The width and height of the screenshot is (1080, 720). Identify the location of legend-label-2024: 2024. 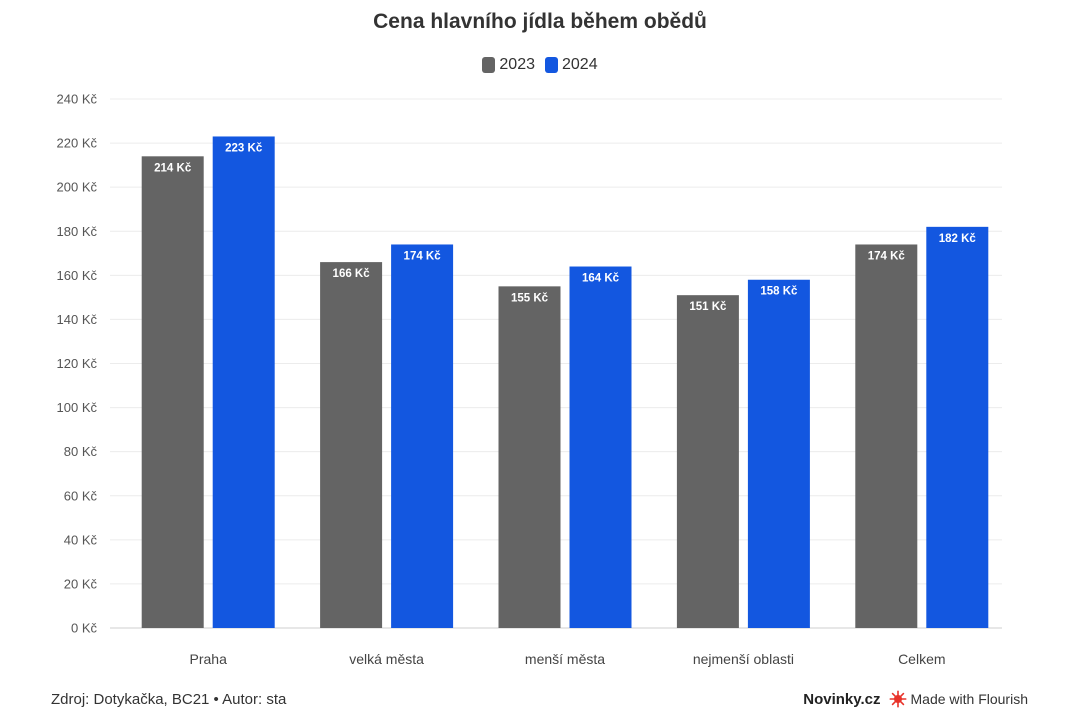
(580, 64).